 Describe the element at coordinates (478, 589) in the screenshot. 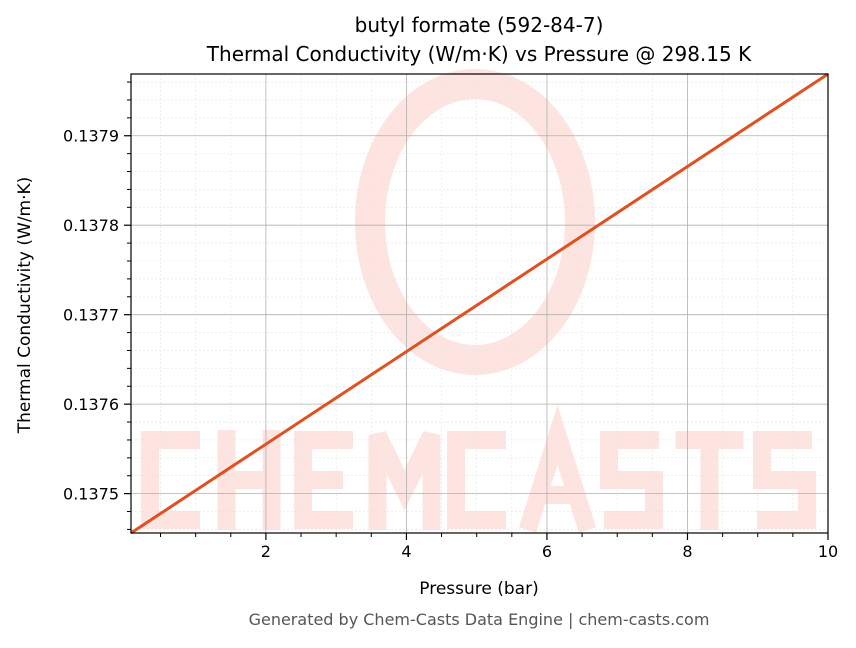

I see `x-axis-label: Pressure (bar)` at that location.